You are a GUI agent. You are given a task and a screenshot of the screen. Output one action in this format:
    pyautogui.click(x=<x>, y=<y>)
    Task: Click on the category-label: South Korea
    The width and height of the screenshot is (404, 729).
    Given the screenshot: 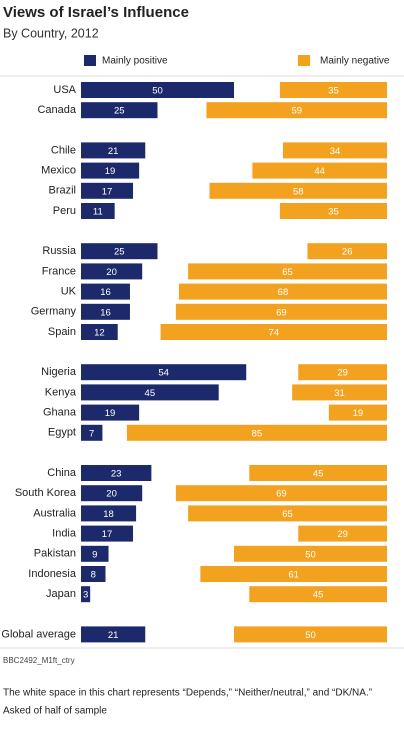 What is the action you would take?
    pyautogui.click(x=46, y=493)
    